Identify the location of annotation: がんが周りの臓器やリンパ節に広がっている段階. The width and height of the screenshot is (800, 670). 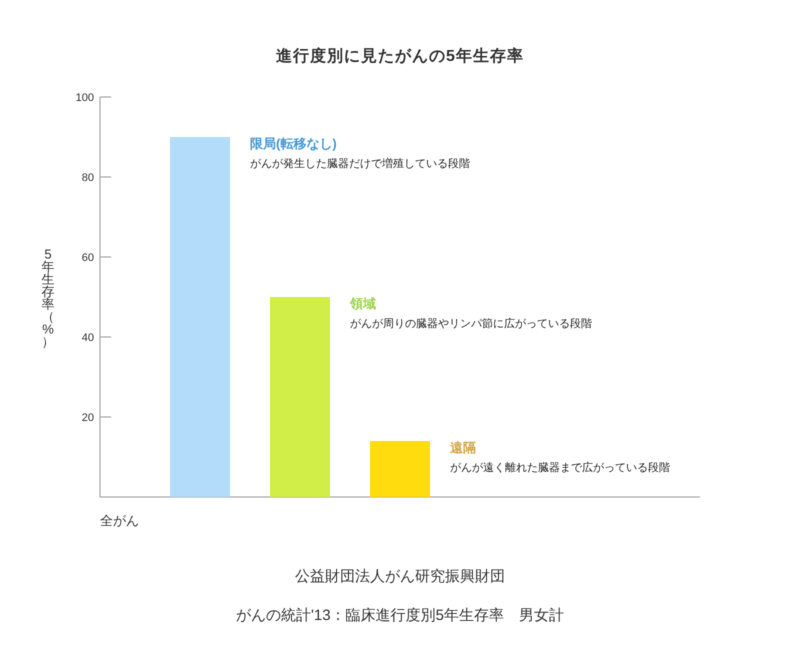
(471, 323).